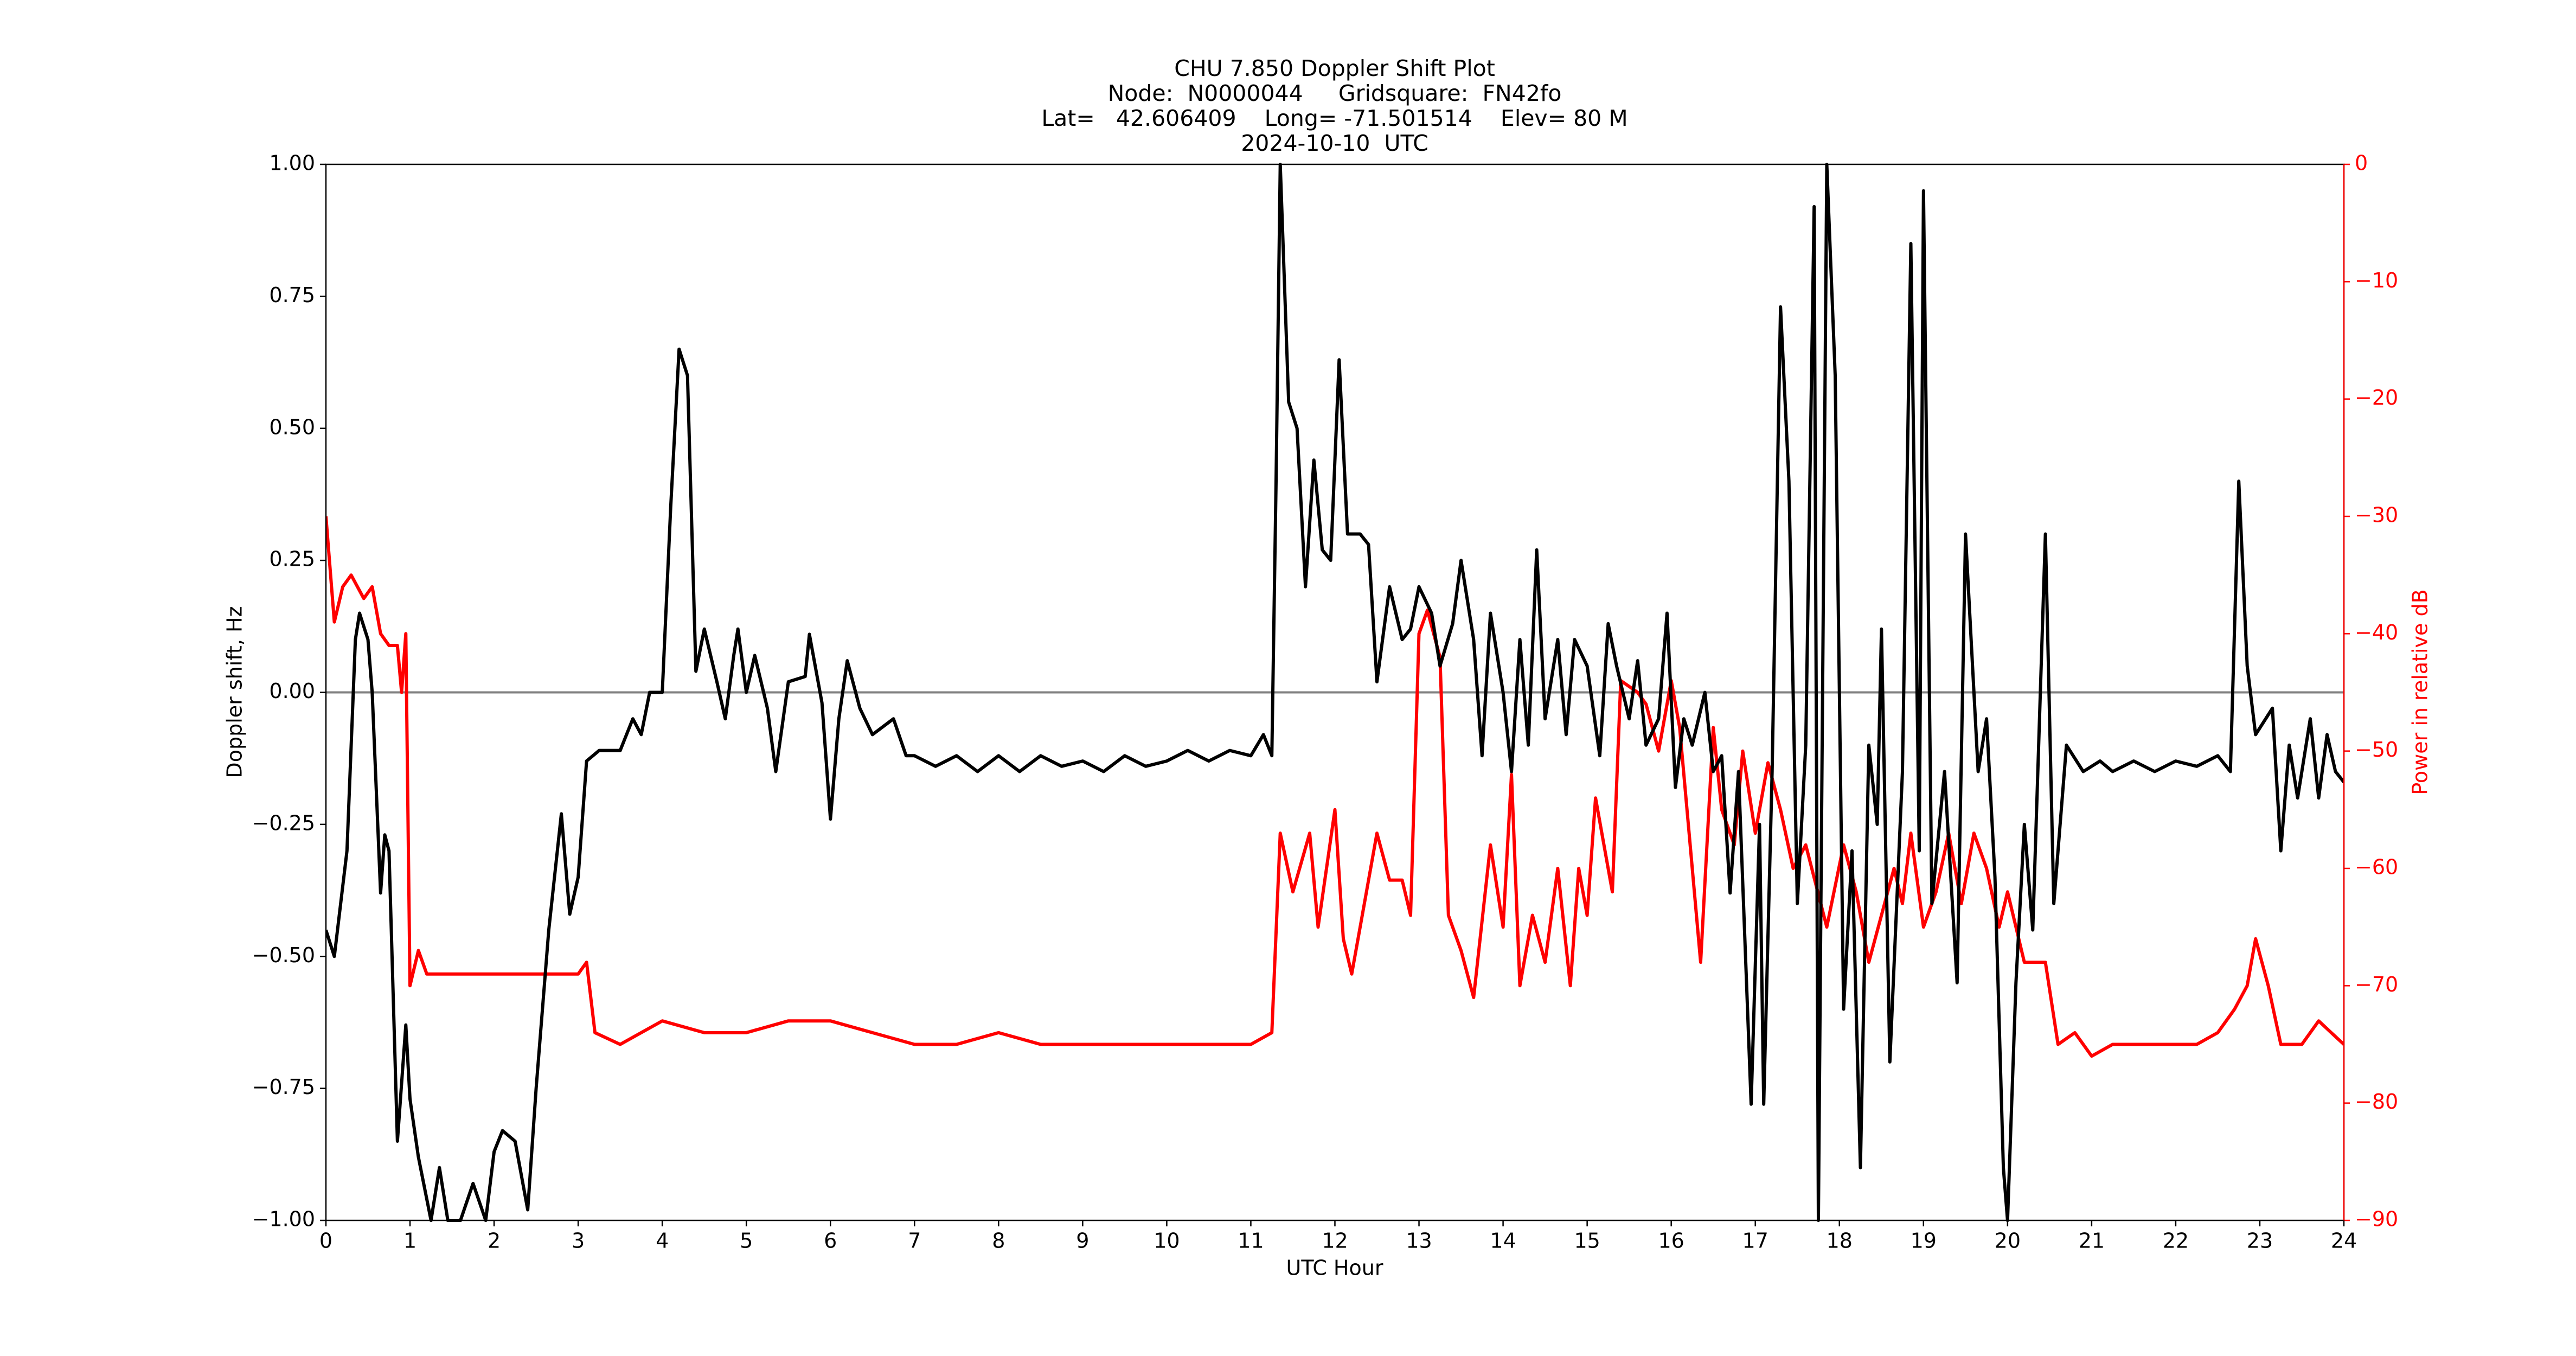 This screenshot has width=2576, height=1356. I want to click on x-tick-label: 23, so click(2260, 1241).